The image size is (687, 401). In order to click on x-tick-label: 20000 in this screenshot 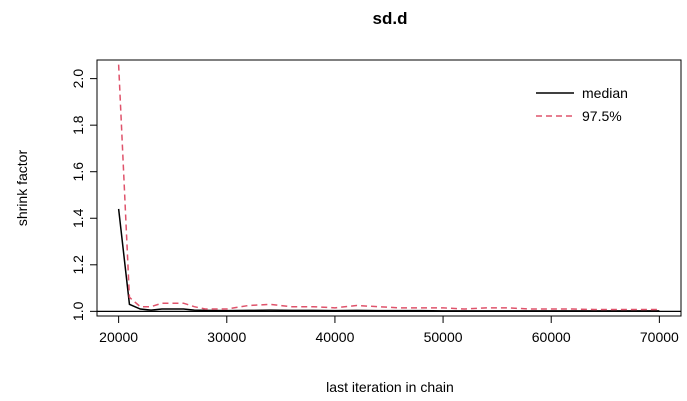, I will do `click(118, 337)`.